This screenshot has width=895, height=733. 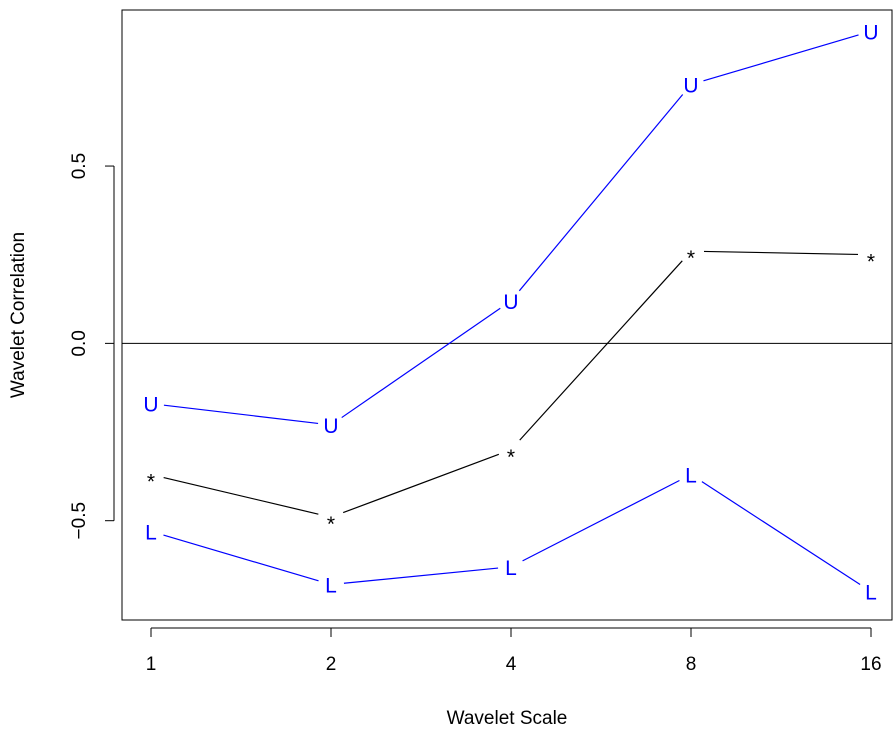 I want to click on x-tick-label: 1, so click(x=151, y=664).